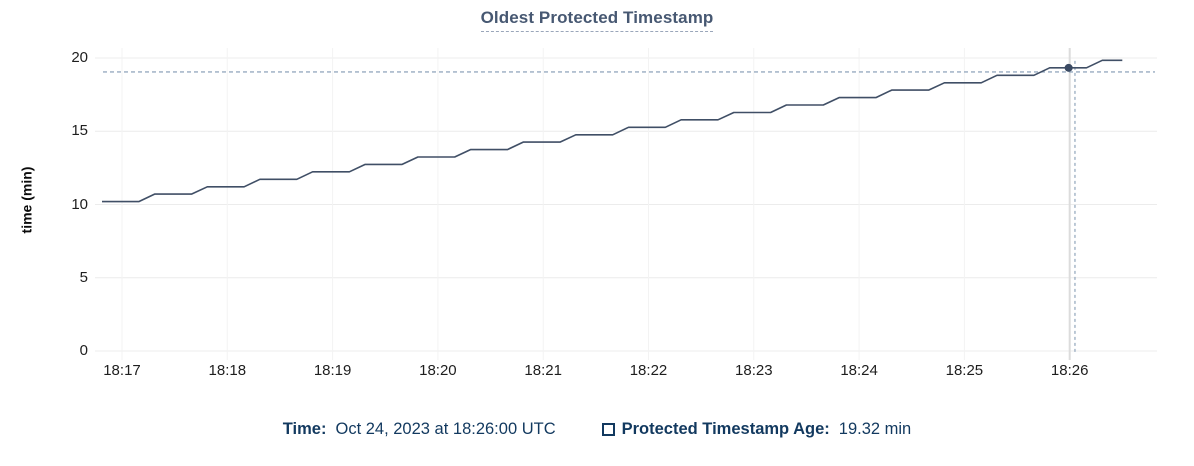 This screenshot has height=466, width=1194. I want to click on x-tick-label: 18:19, so click(332, 370).